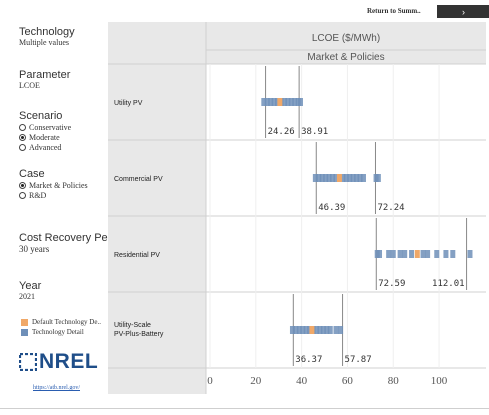 This screenshot has height=415, width=489. I want to click on case-filter: Case Market & Policies R&D, so click(53, 184).